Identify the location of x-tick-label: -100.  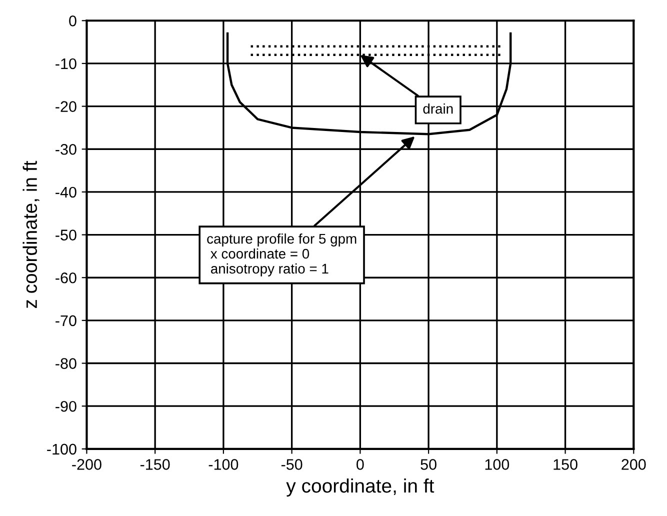
(223, 464).